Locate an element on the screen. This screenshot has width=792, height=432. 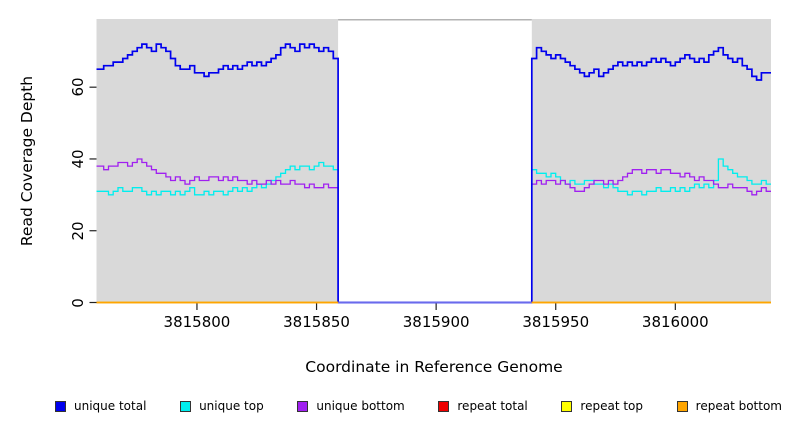
y-axis-title: Read Coverage Depth is located at coordinates (27, 161).